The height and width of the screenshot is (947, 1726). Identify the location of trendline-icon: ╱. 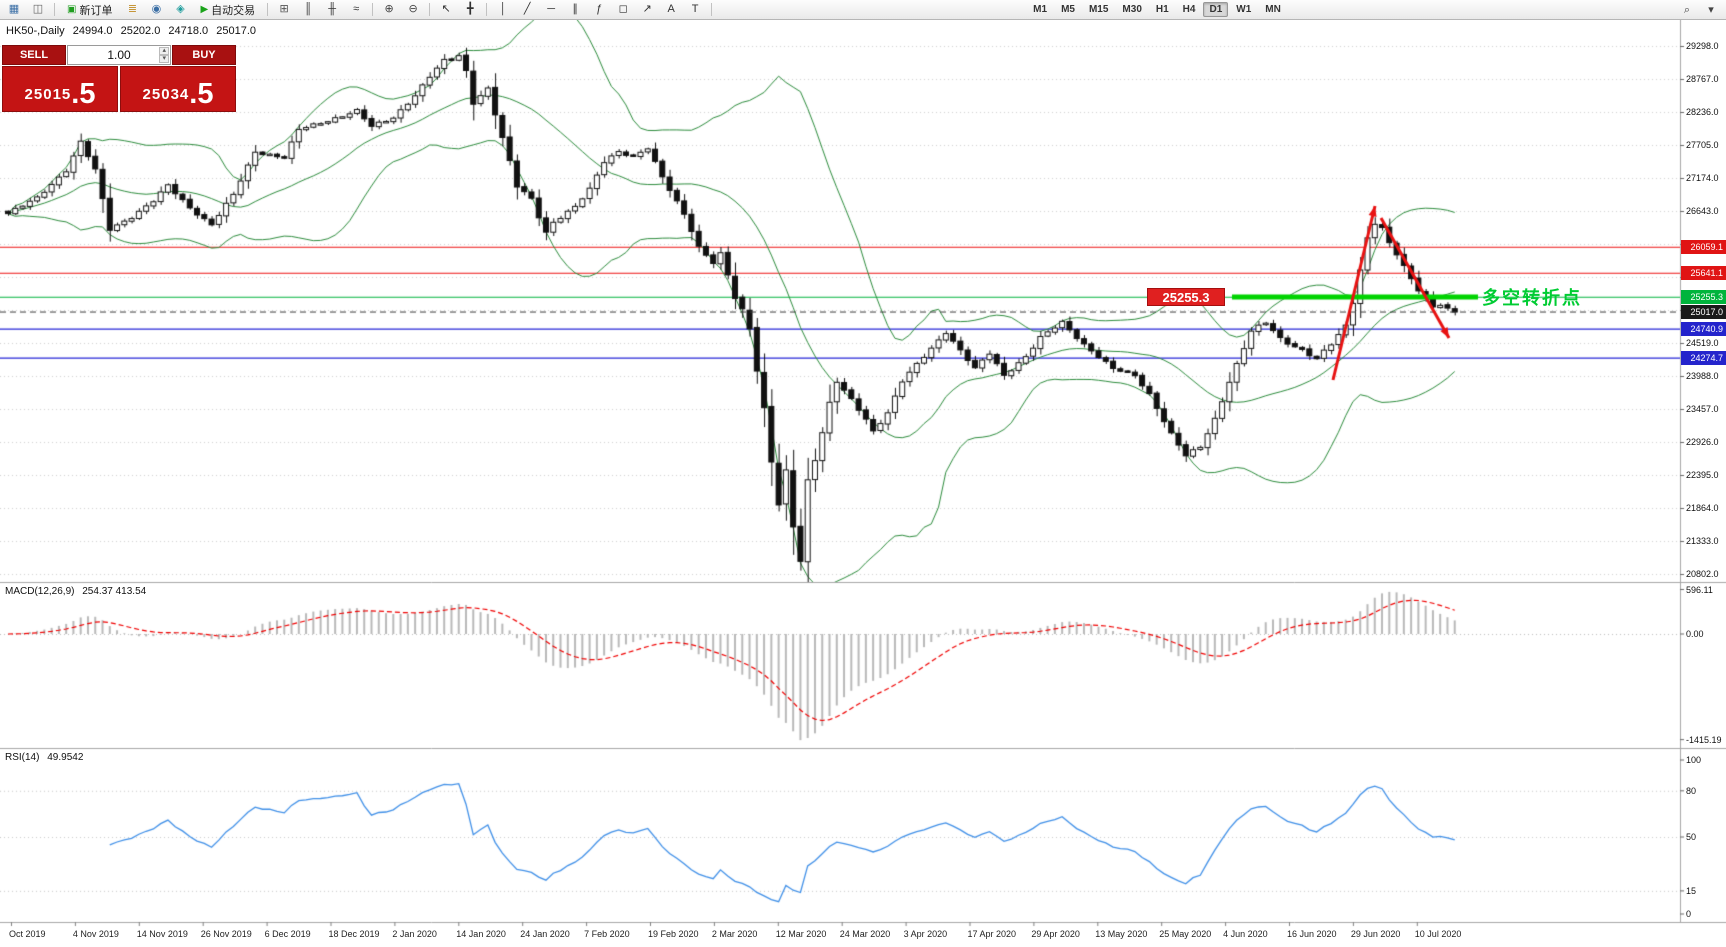
(527, 9).